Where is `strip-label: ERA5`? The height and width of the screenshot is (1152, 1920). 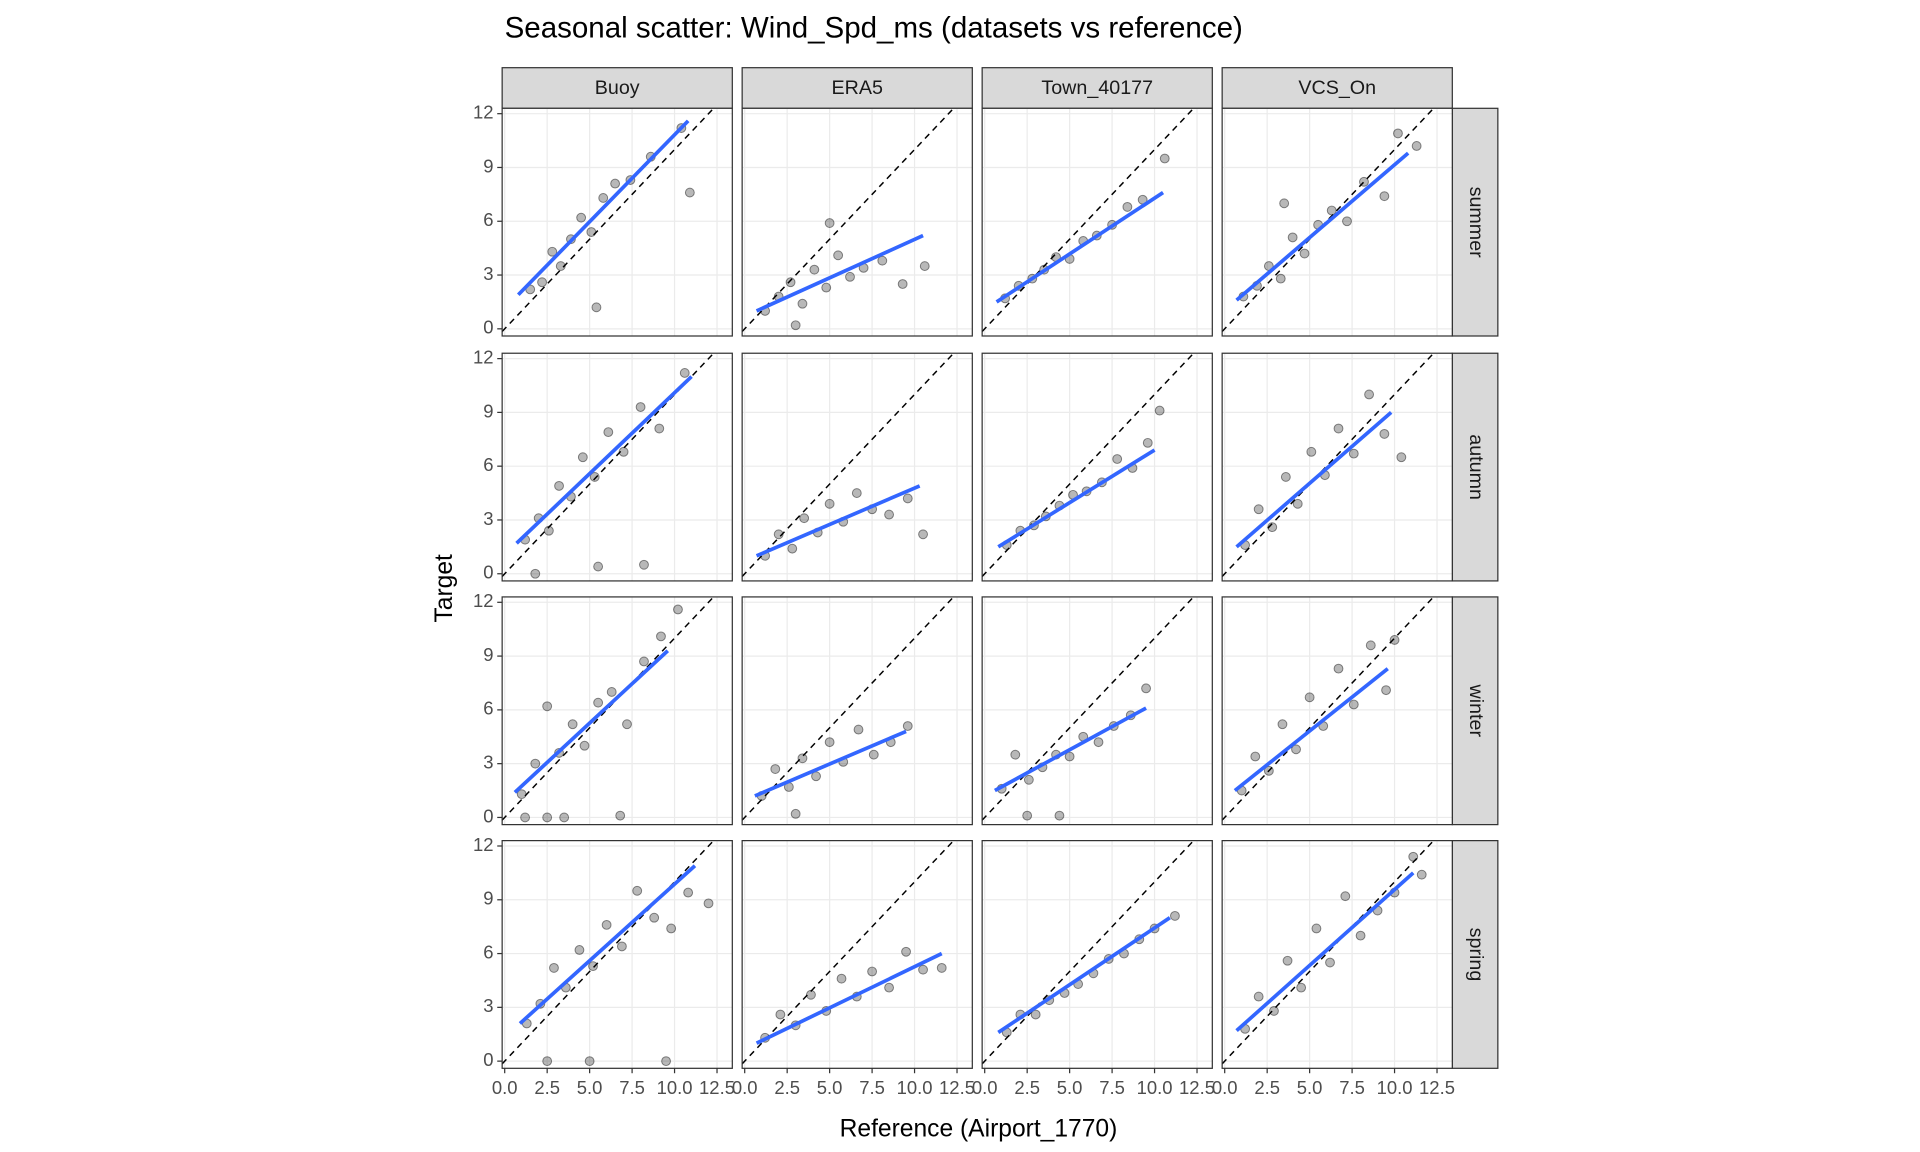 strip-label: ERA5 is located at coordinates (857, 88).